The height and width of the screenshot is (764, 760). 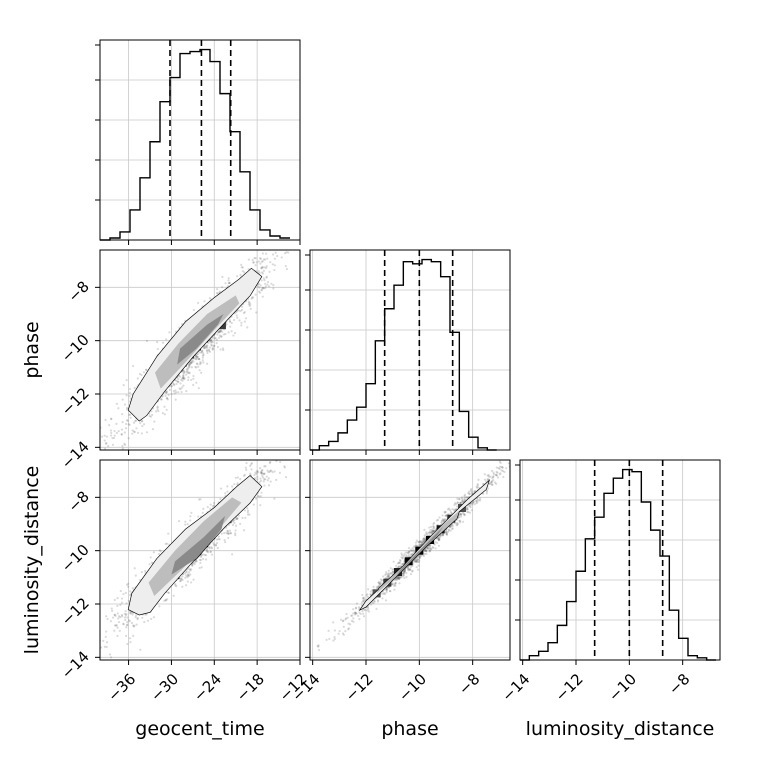 What do you see at coordinates (620, 560) in the screenshot?
I see `histogram-luminosity-distance-frame` at bounding box center [620, 560].